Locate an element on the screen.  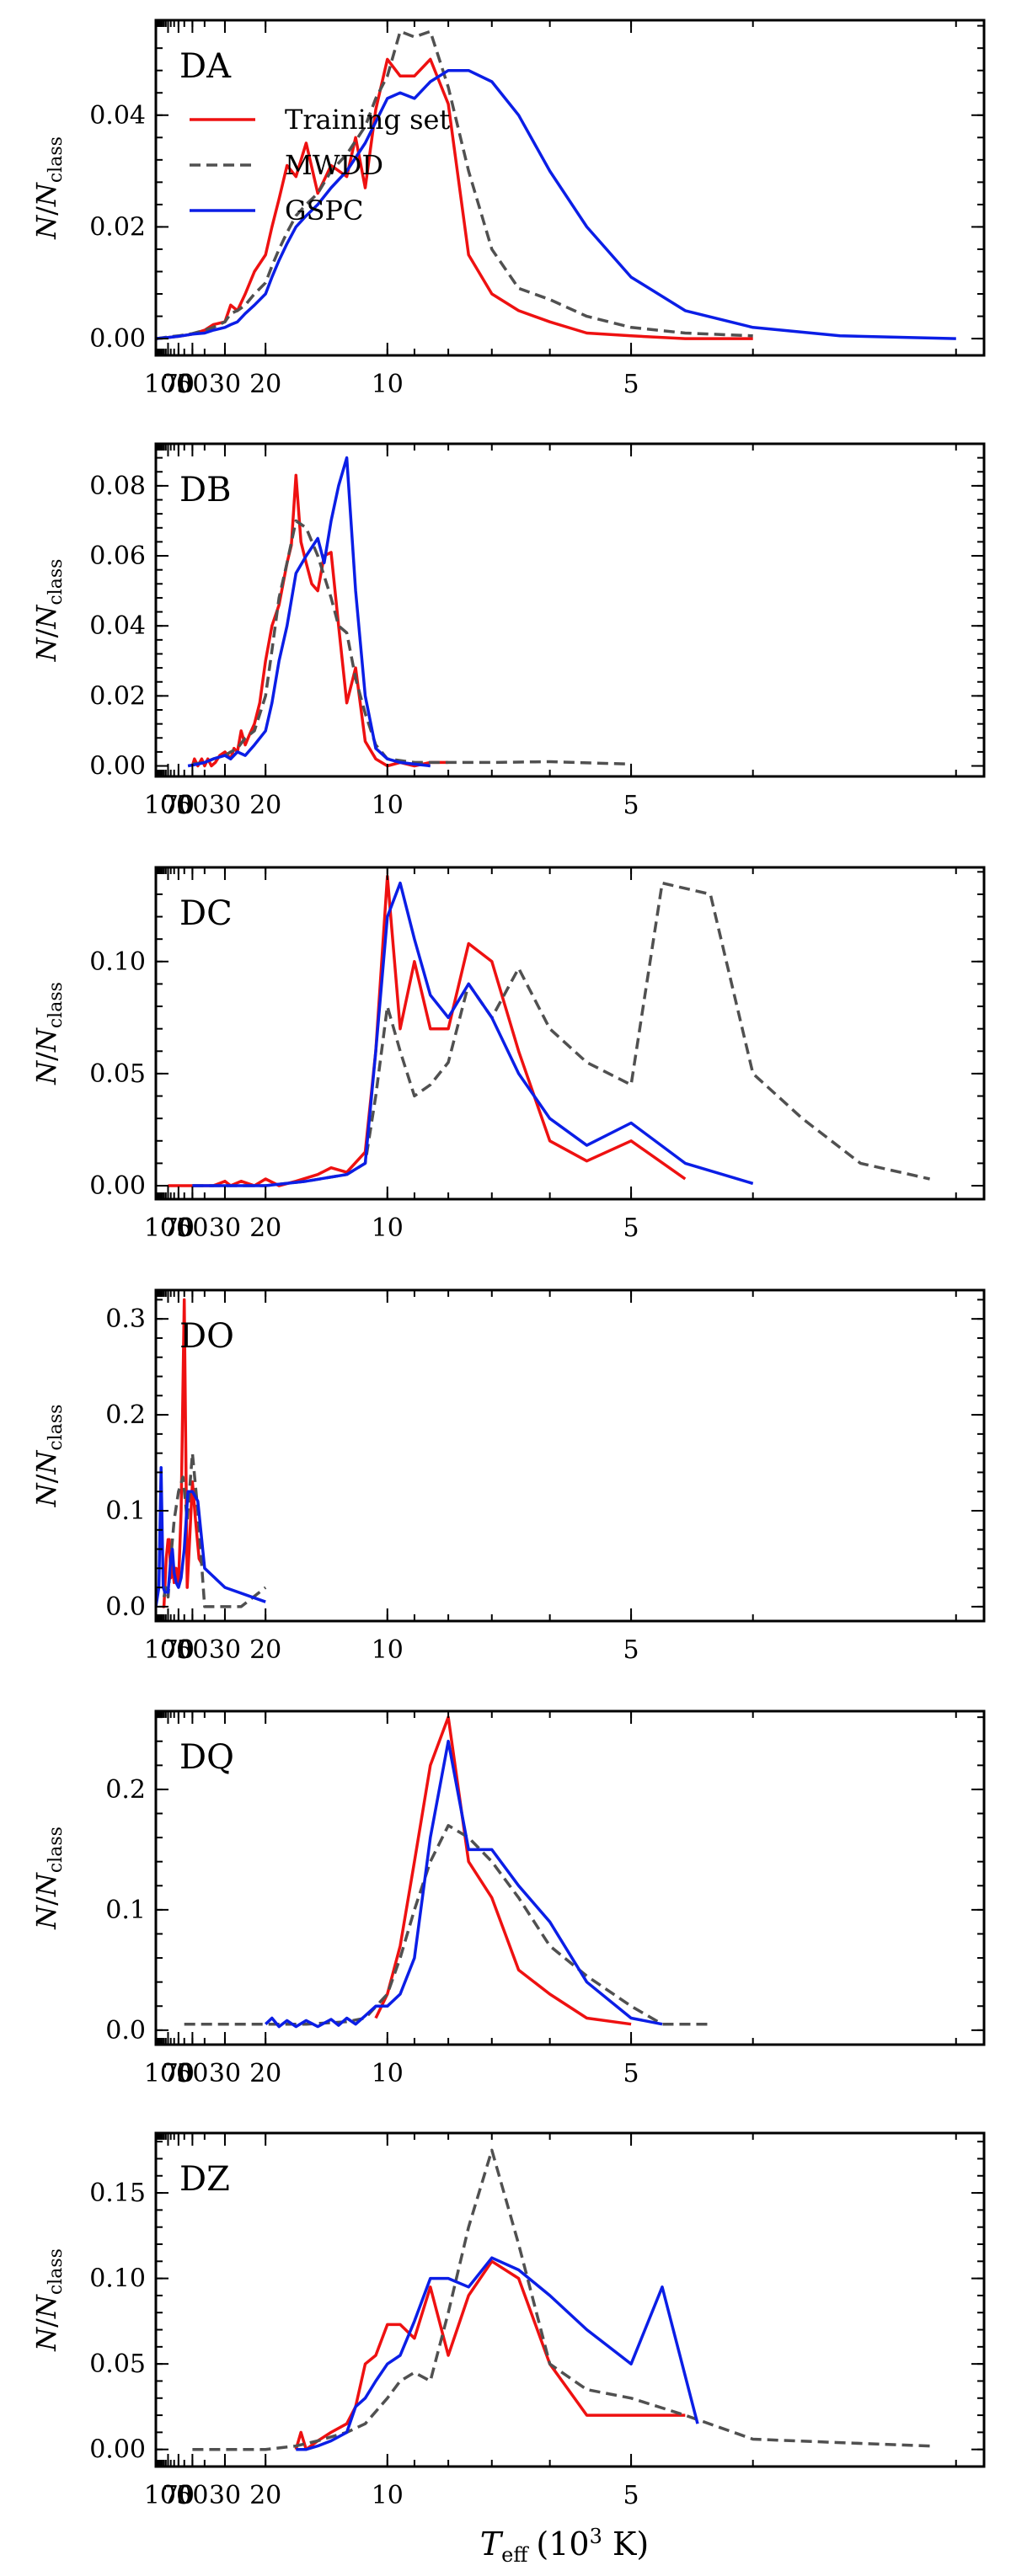
y-tick-label: 0.1 is located at coordinates (125, 1910).